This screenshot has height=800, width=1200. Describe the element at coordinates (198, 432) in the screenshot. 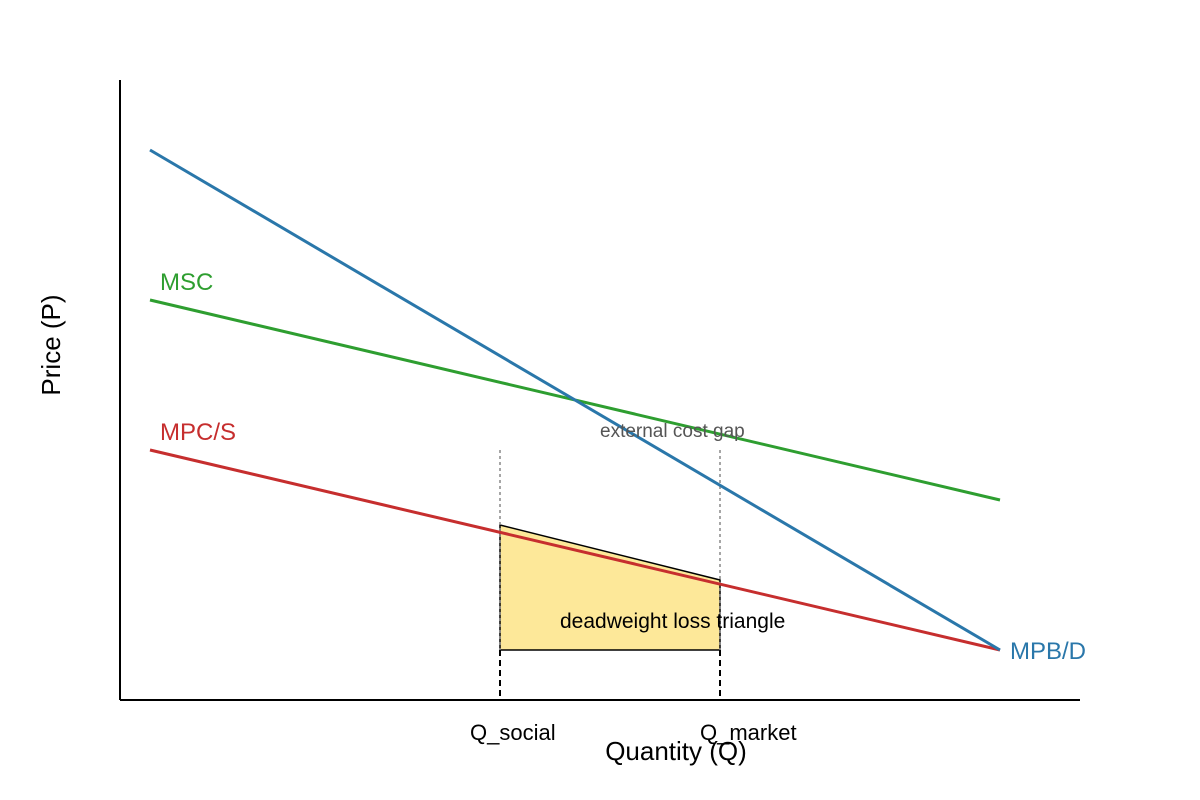

I see `mpc-supply-label: MPC/S` at that location.